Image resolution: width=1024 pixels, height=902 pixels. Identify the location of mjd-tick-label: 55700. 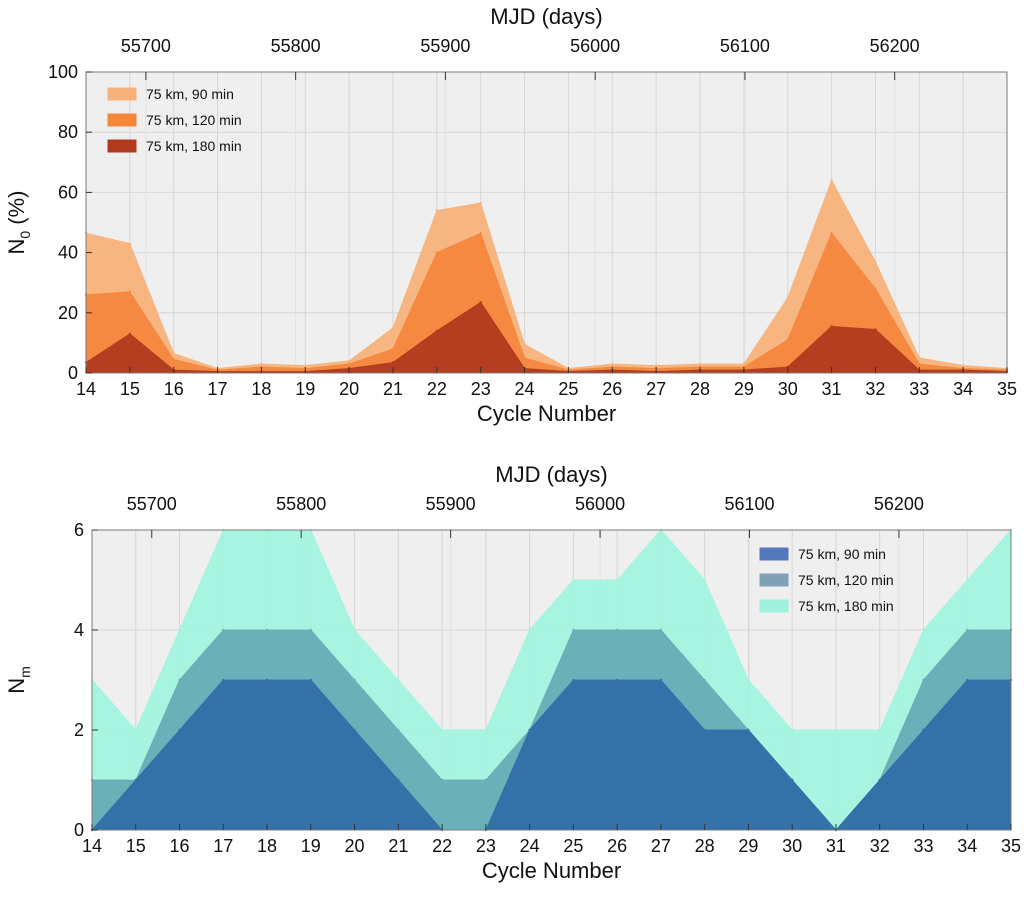
(152, 504).